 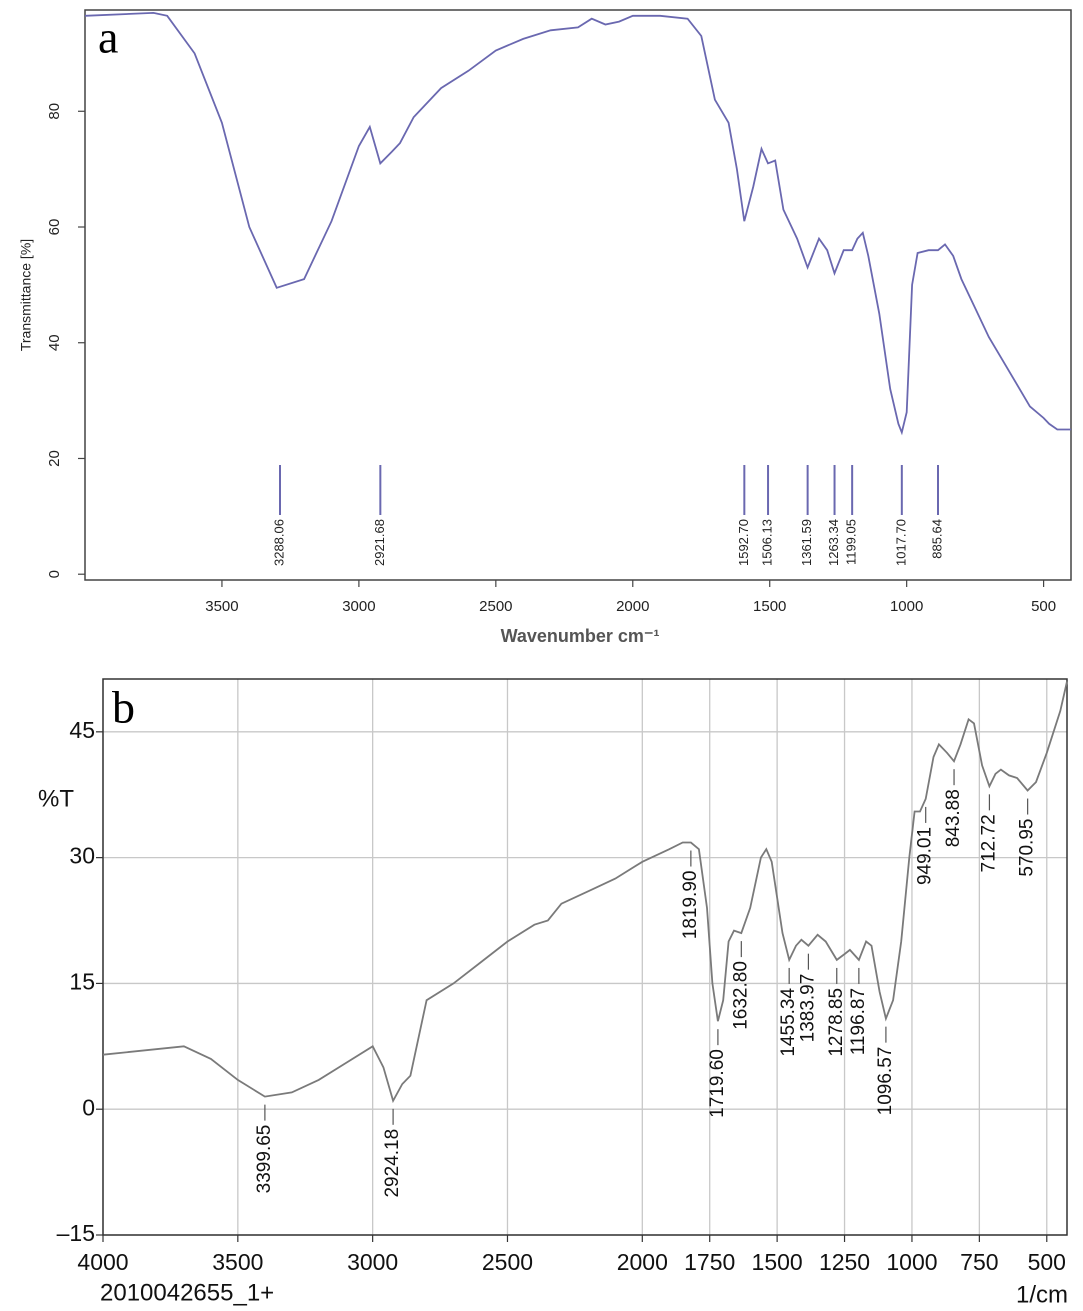 I want to click on x-axis-label: Wavenumber cm⁻¹, so click(x=580, y=636).